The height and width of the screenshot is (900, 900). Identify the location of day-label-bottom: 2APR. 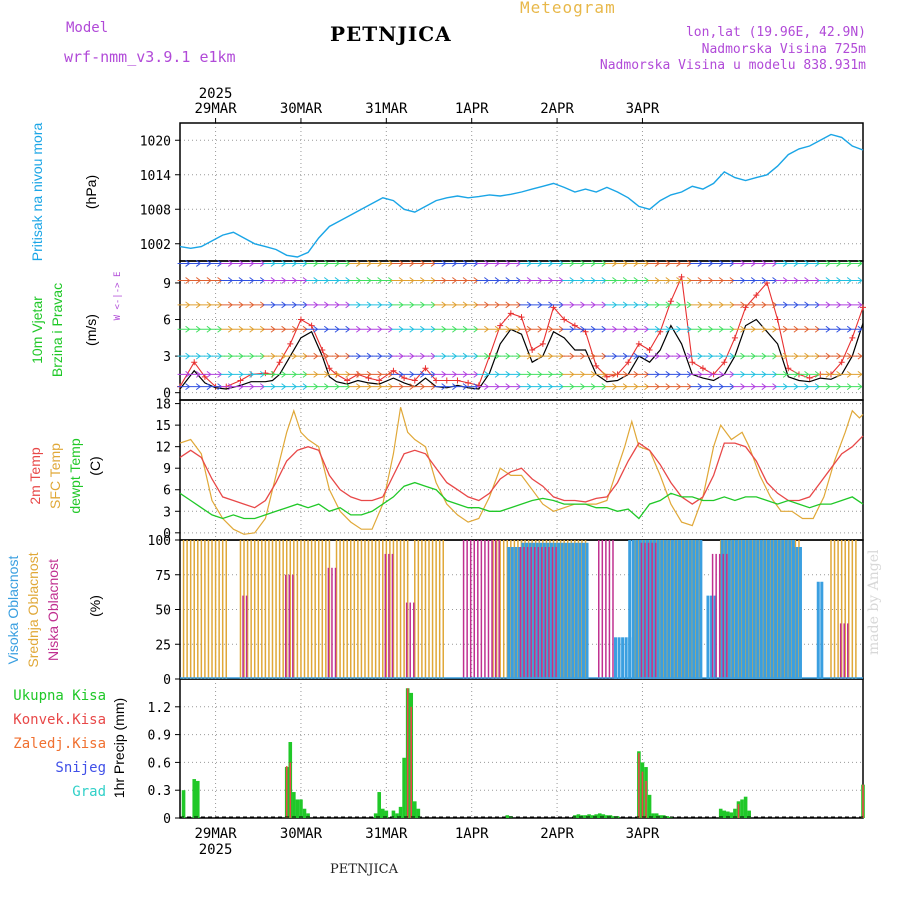
(557, 834).